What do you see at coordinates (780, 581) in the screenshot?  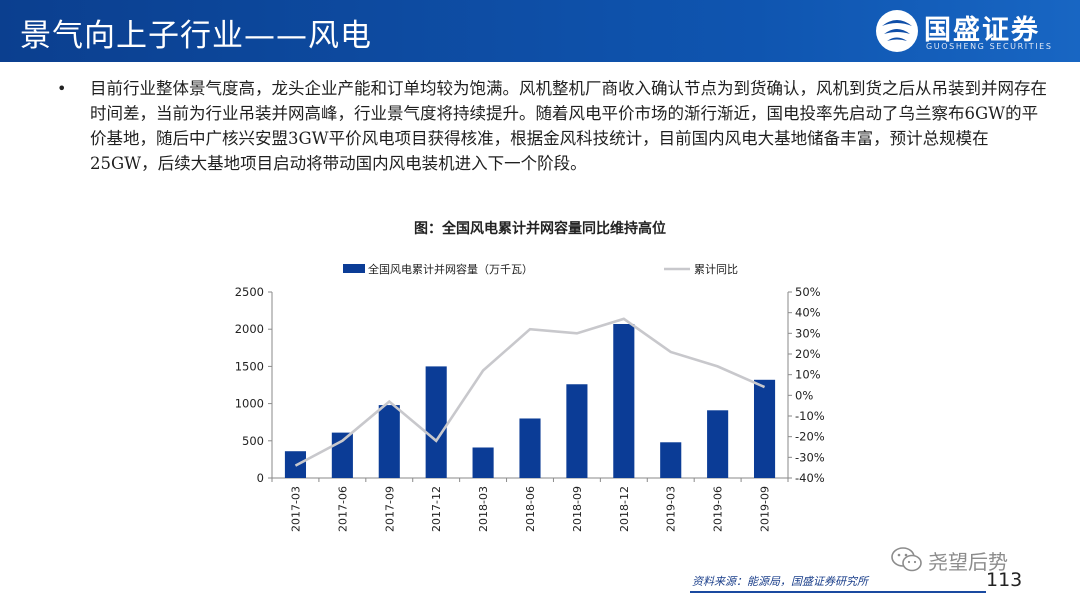 I see `source-note: 资料来源：能源局，国盛证券研究所` at bounding box center [780, 581].